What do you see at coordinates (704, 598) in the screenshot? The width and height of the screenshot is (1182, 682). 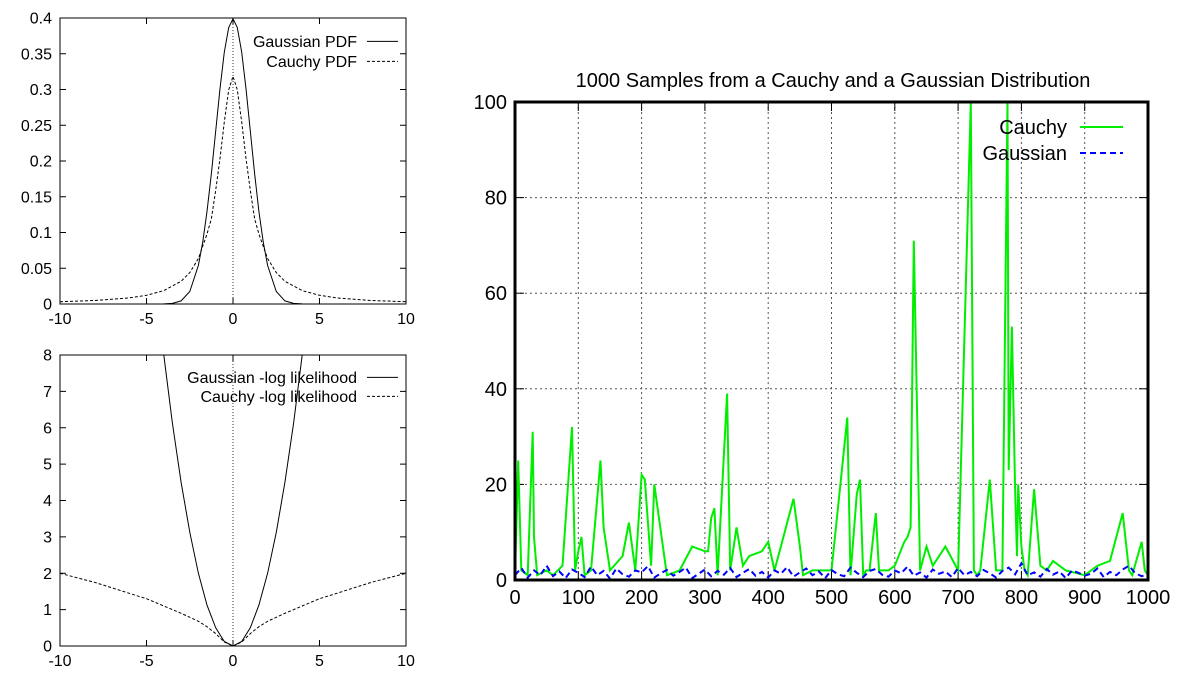 I see `x-tick-label: 300` at bounding box center [704, 598].